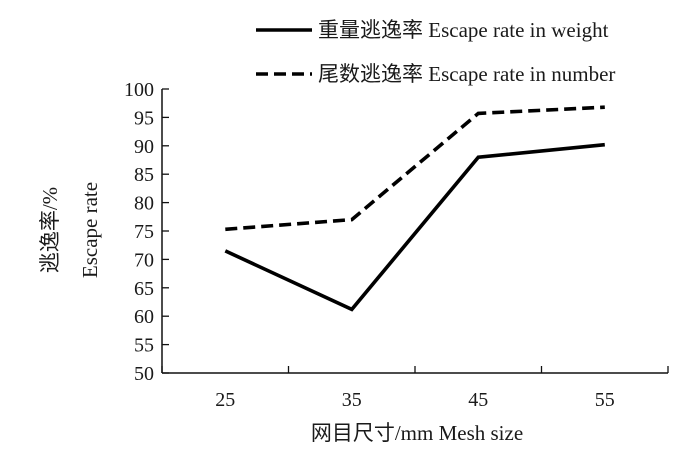 Image resolution: width=700 pixels, height=450 pixels. Describe the element at coordinates (50, 230) in the screenshot. I see `y-axis-title-chinese: 逃逸率/%` at that location.